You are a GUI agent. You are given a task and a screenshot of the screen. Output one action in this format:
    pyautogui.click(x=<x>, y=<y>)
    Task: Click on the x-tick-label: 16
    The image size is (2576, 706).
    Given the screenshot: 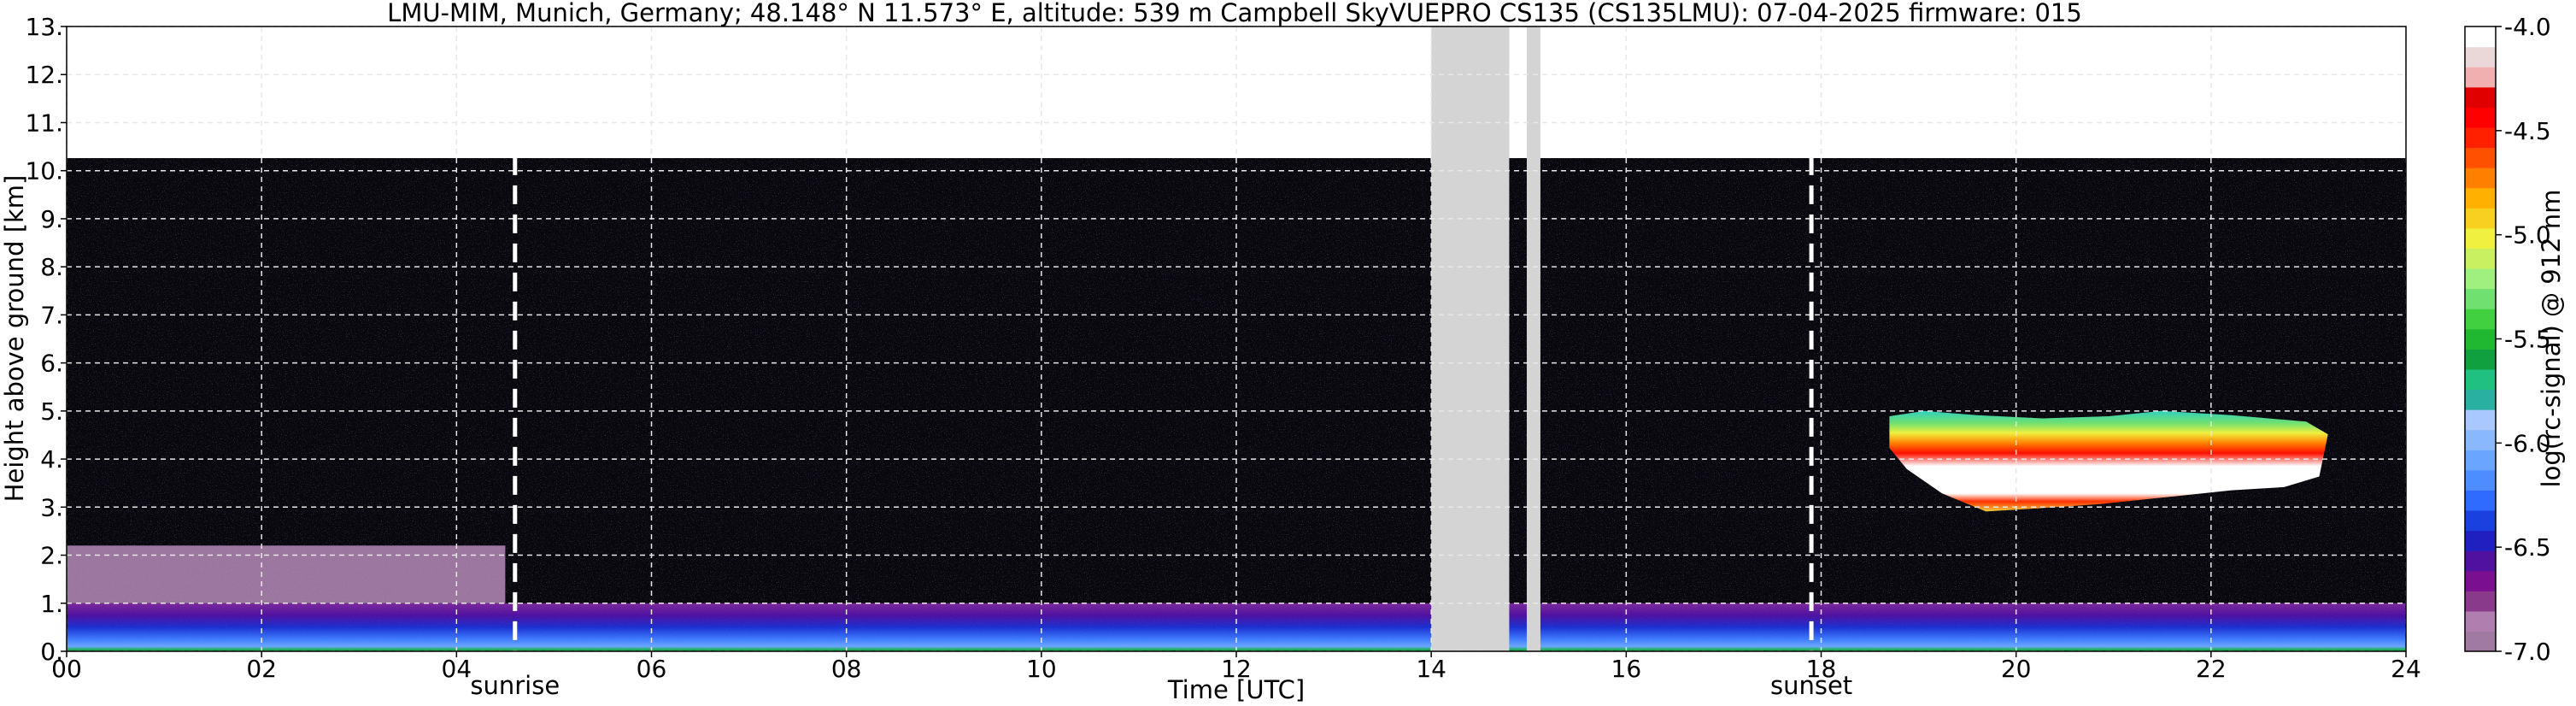 What is the action you would take?
    pyautogui.click(x=1626, y=669)
    